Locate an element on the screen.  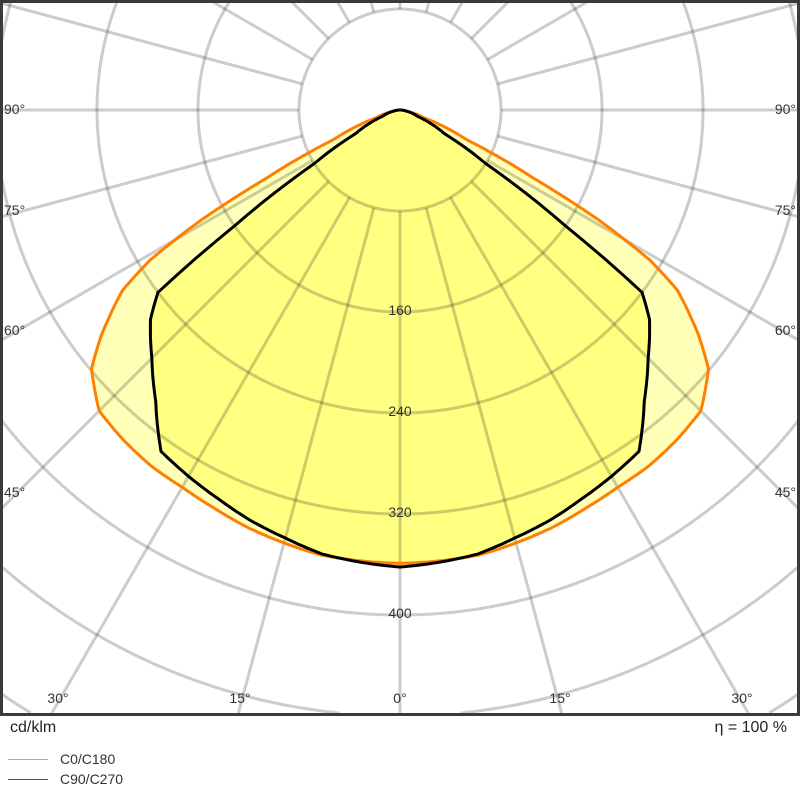
angle-label-left: 60° is located at coordinates (14, 330).